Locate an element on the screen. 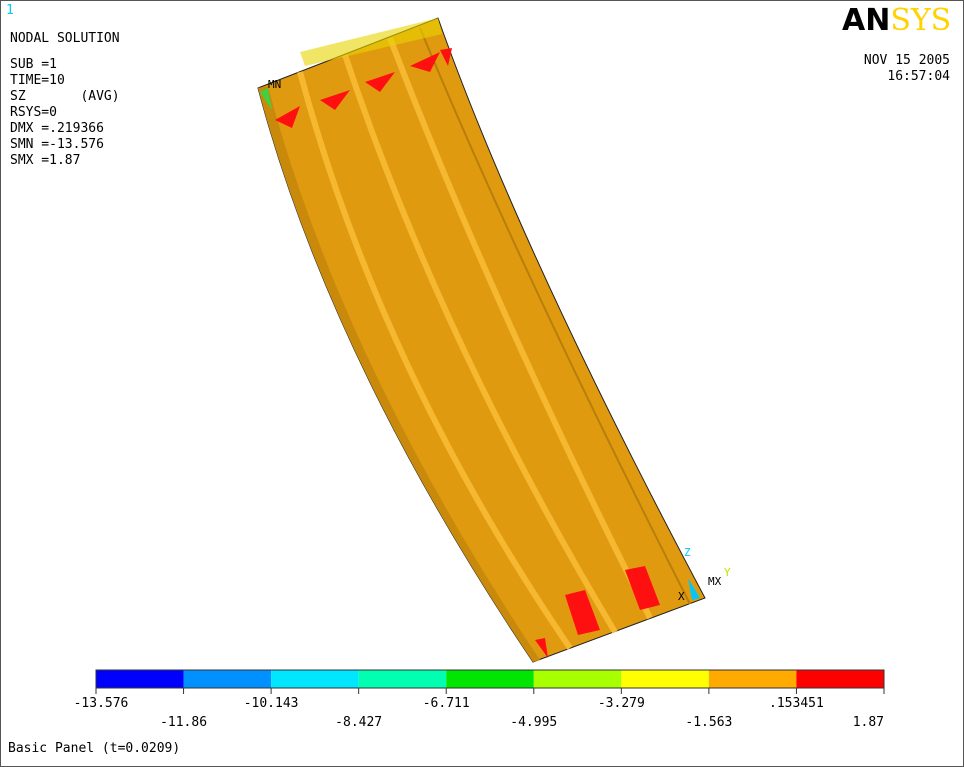  info-line: SMX =1.87 is located at coordinates (45, 160).